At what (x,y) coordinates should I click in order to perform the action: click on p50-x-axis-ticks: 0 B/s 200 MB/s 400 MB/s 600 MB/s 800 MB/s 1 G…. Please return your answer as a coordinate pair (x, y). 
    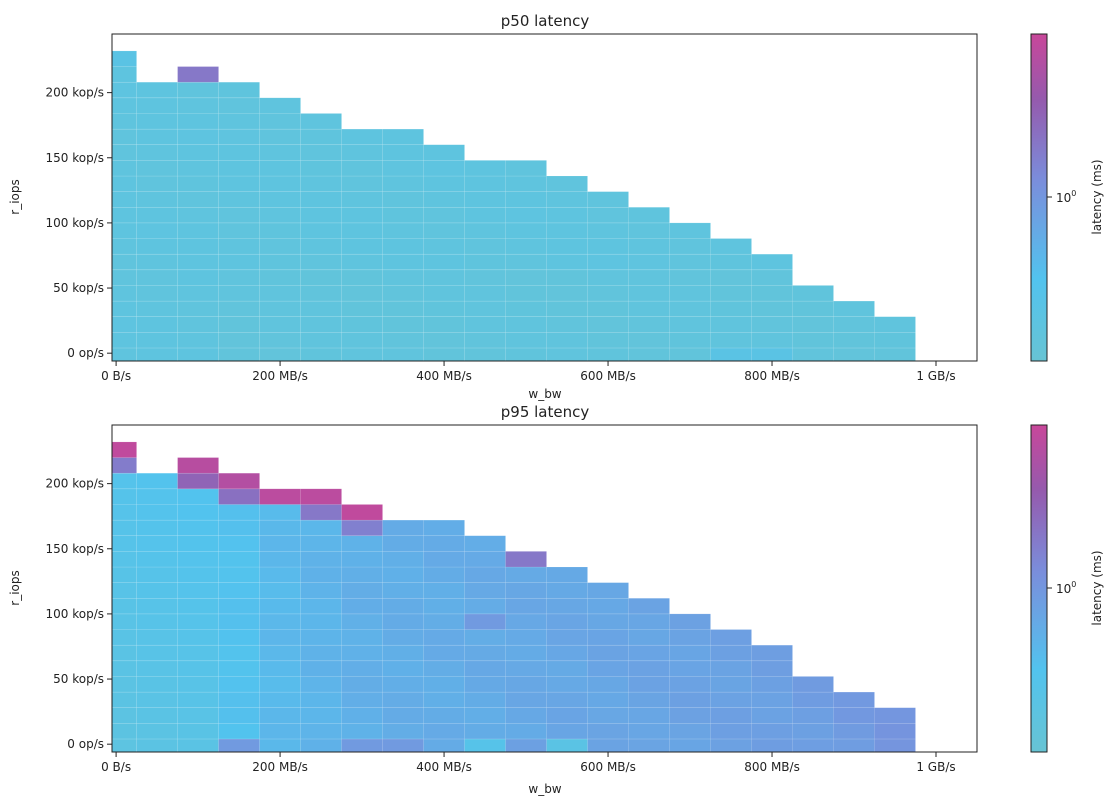
    Looking at the image, I should click on (528, 372).